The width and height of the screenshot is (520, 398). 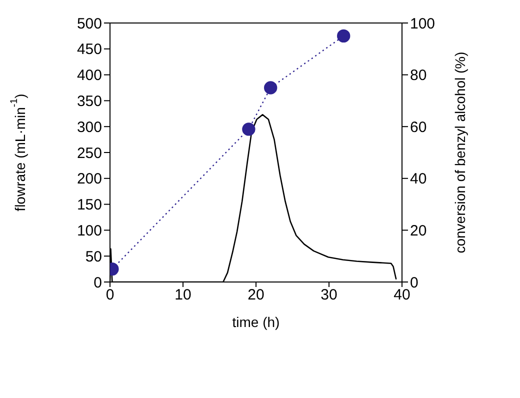 I want to click on y-tick-label: 0, so click(x=98, y=283).